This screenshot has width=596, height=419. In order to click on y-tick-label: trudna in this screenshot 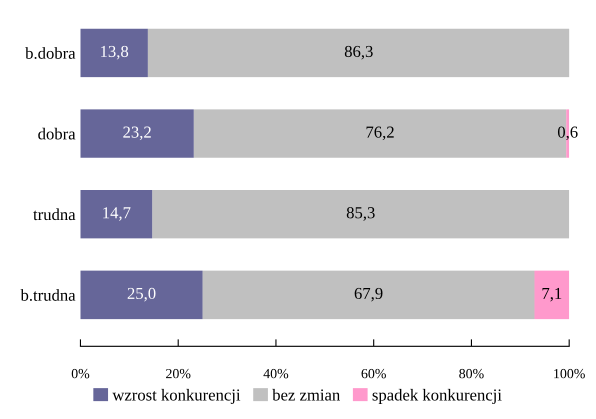, I will do `click(54, 214)`.